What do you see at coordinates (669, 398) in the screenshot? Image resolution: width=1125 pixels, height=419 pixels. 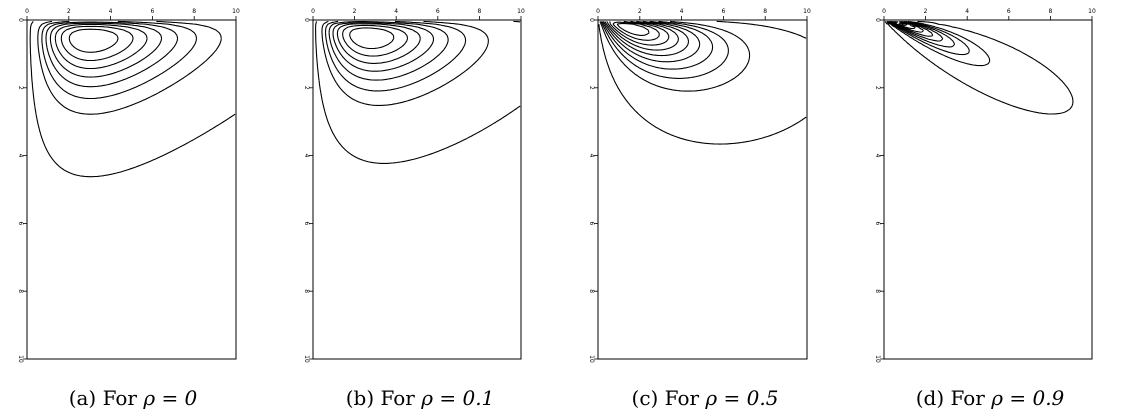 I see `caption-label: (c) For` at bounding box center [669, 398].